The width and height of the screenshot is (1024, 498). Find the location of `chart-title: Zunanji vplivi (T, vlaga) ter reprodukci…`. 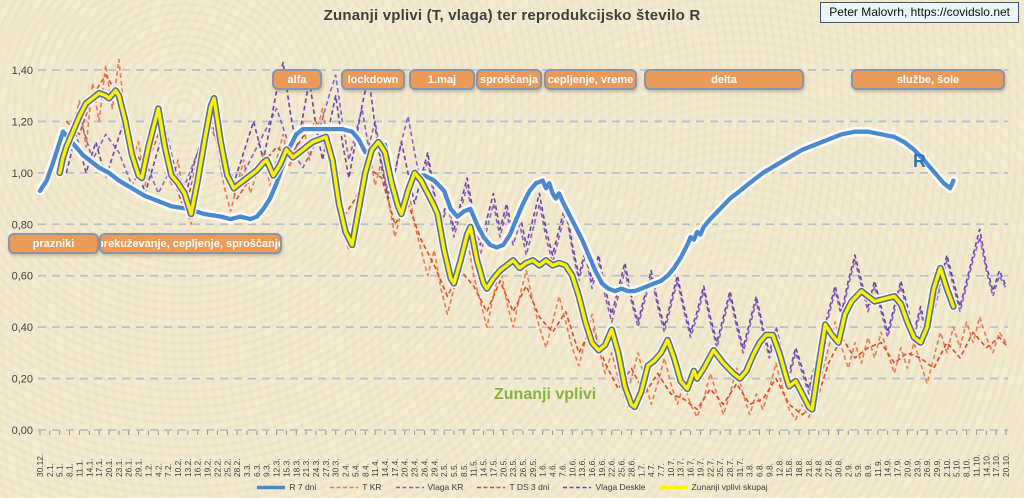

chart-title: Zunanji vplivi (T, vlaga) ter reprodukci… is located at coordinates (512, 15).